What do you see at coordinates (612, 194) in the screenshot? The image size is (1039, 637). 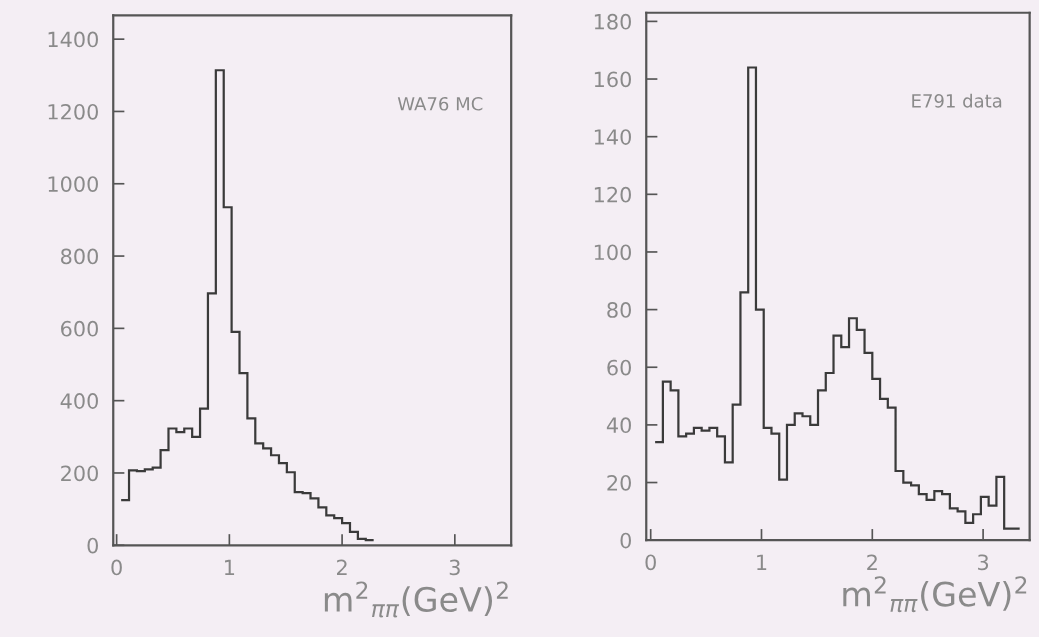 I see `y-tick-label: 120` at bounding box center [612, 194].